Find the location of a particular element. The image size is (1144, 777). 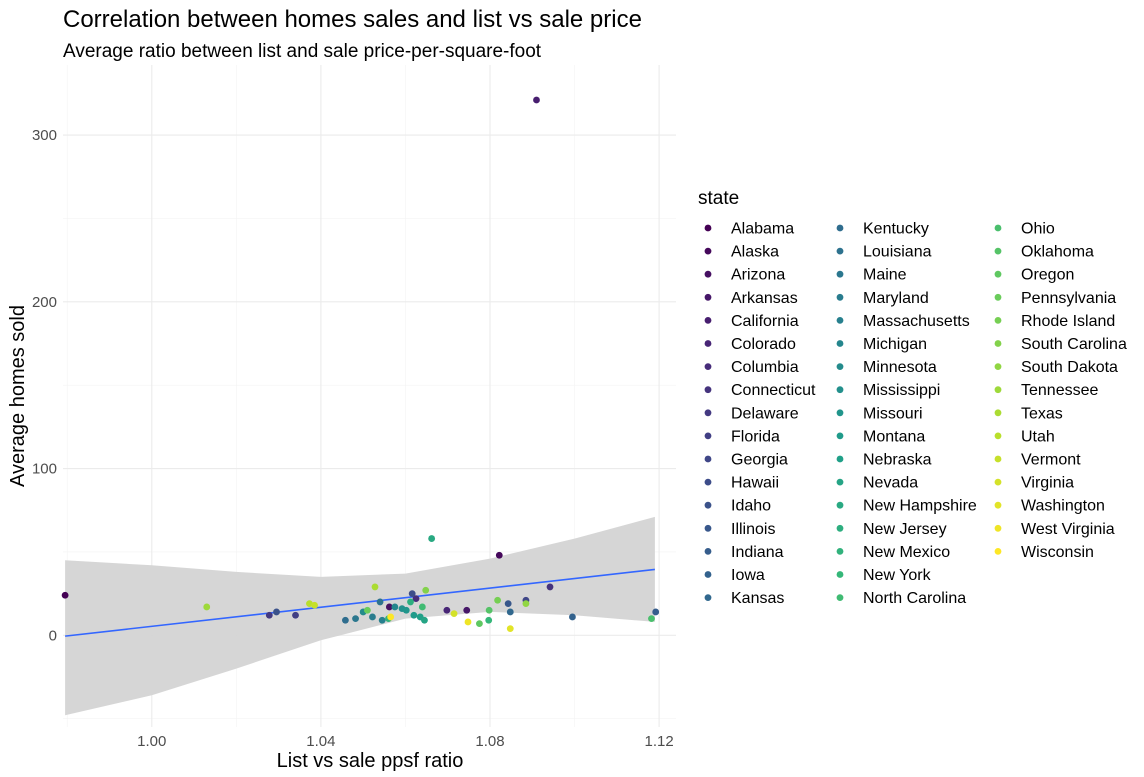

x-tick-label: 1.00 is located at coordinates (151, 741).